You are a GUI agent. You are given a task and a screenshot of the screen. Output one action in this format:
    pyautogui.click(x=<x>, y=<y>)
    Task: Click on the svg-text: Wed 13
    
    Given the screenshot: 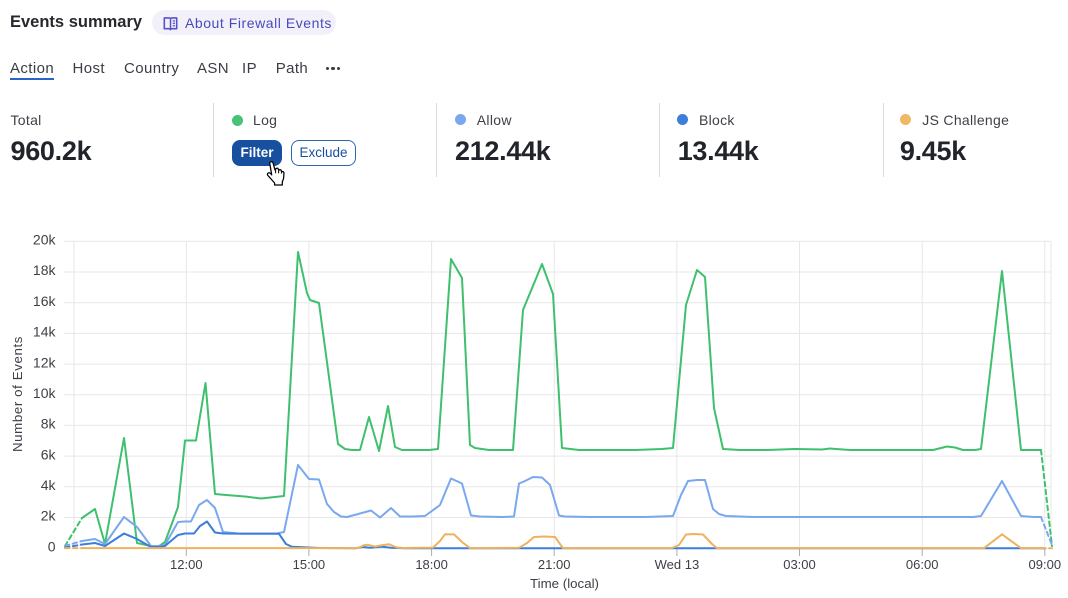 What is the action you would take?
    pyautogui.click(x=677, y=564)
    